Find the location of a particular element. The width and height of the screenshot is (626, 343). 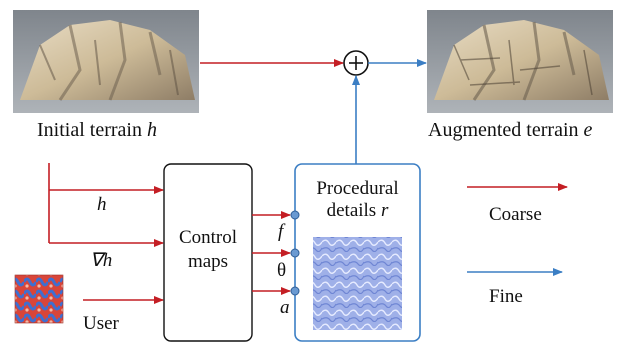

user-input-image is located at coordinates (39, 299).